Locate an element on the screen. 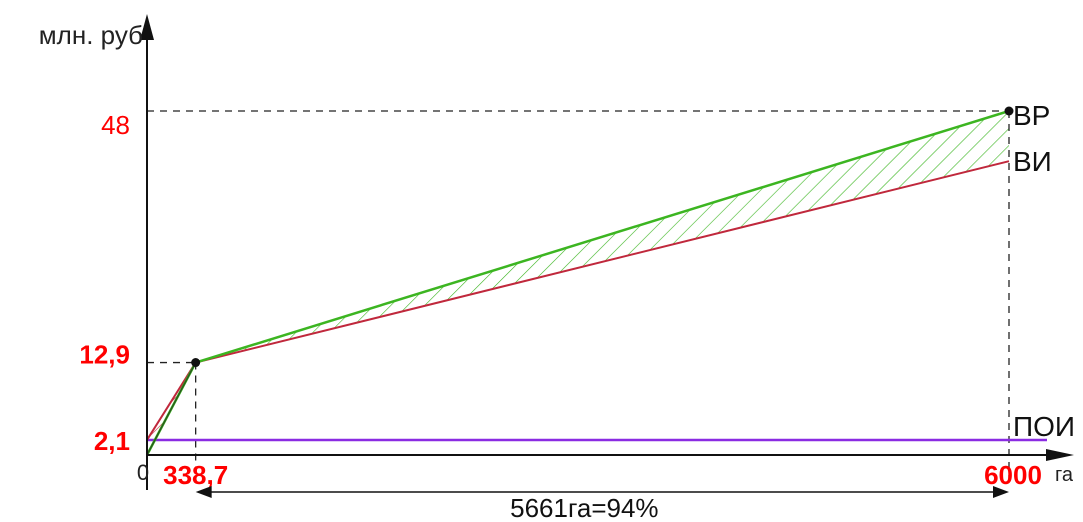 The image size is (1083, 522). x-tick-label: 6000 is located at coordinates (1013, 475).